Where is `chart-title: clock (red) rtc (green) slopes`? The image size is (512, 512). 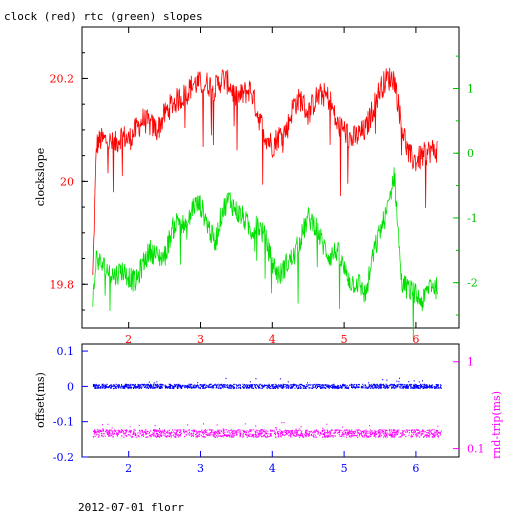
chart-title: clock (red) rtc (green) slopes is located at coordinates (103, 16).